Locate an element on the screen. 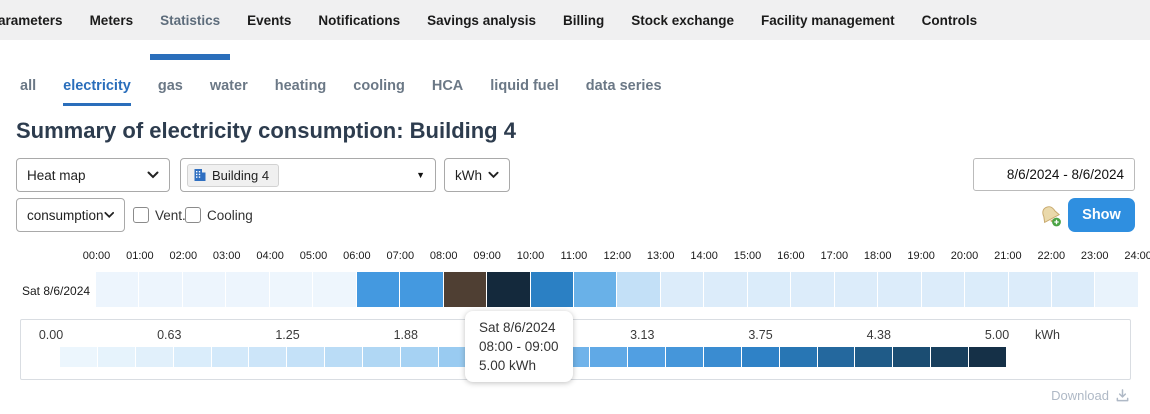 This screenshot has height=414, width=1150. nav-item-billing: Billing is located at coordinates (583, 20).